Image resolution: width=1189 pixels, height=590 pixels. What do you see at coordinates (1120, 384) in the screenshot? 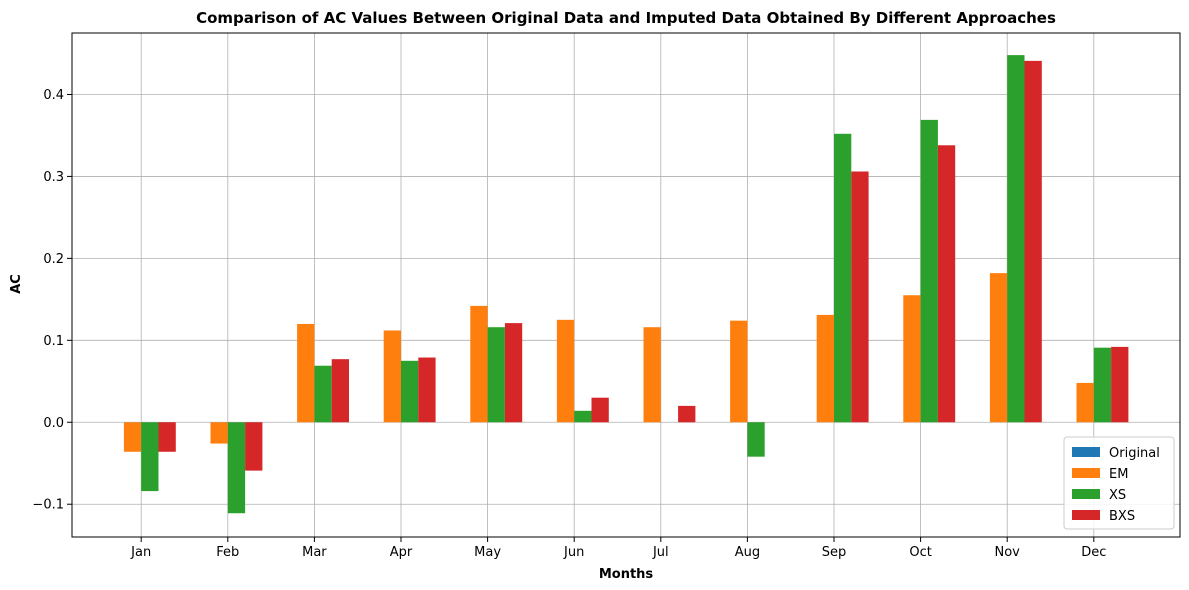
I see `bar-bxs-dec` at bounding box center [1120, 384].